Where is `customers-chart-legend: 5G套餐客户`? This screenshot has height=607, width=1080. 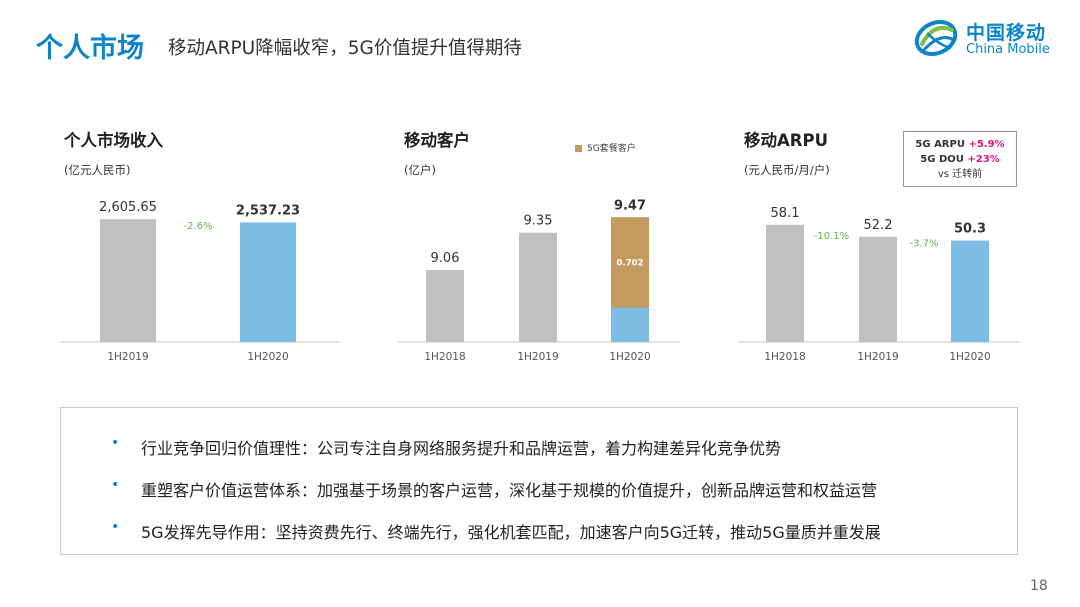
customers-chart-legend: 5G套餐客户 is located at coordinates (605, 147).